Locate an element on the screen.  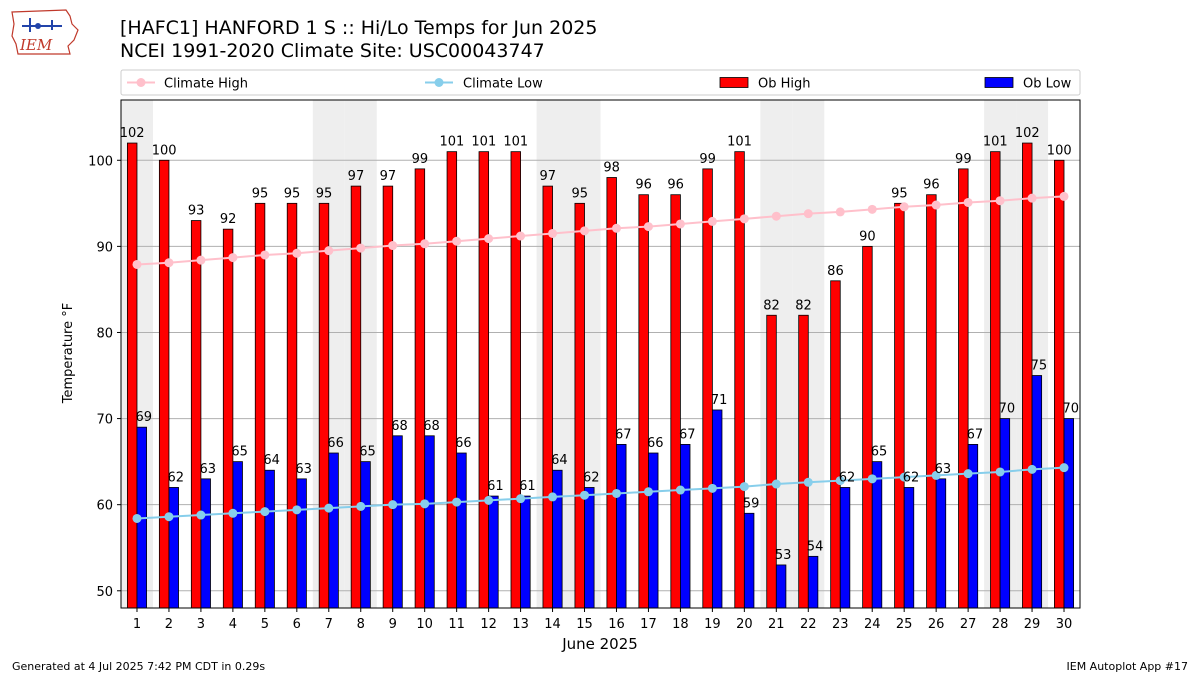
svg-text: IEM is located at coordinates (36, 45).